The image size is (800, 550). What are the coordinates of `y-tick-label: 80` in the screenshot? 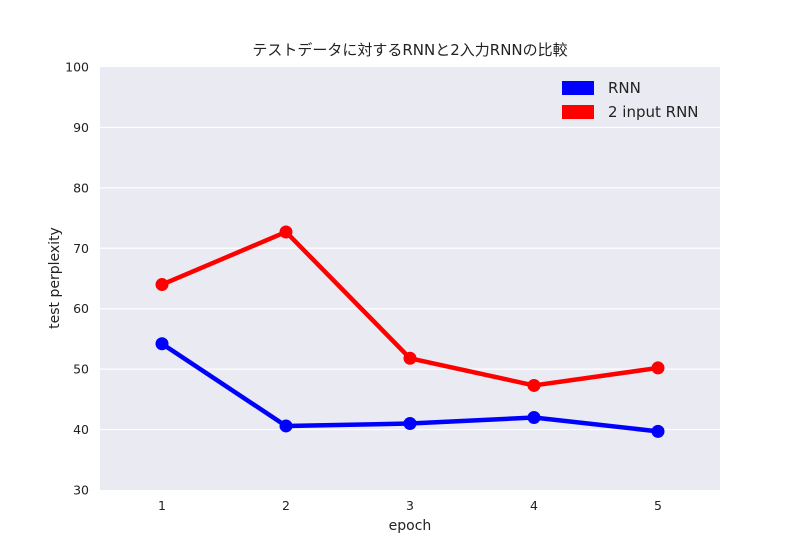 It's located at (81, 187).